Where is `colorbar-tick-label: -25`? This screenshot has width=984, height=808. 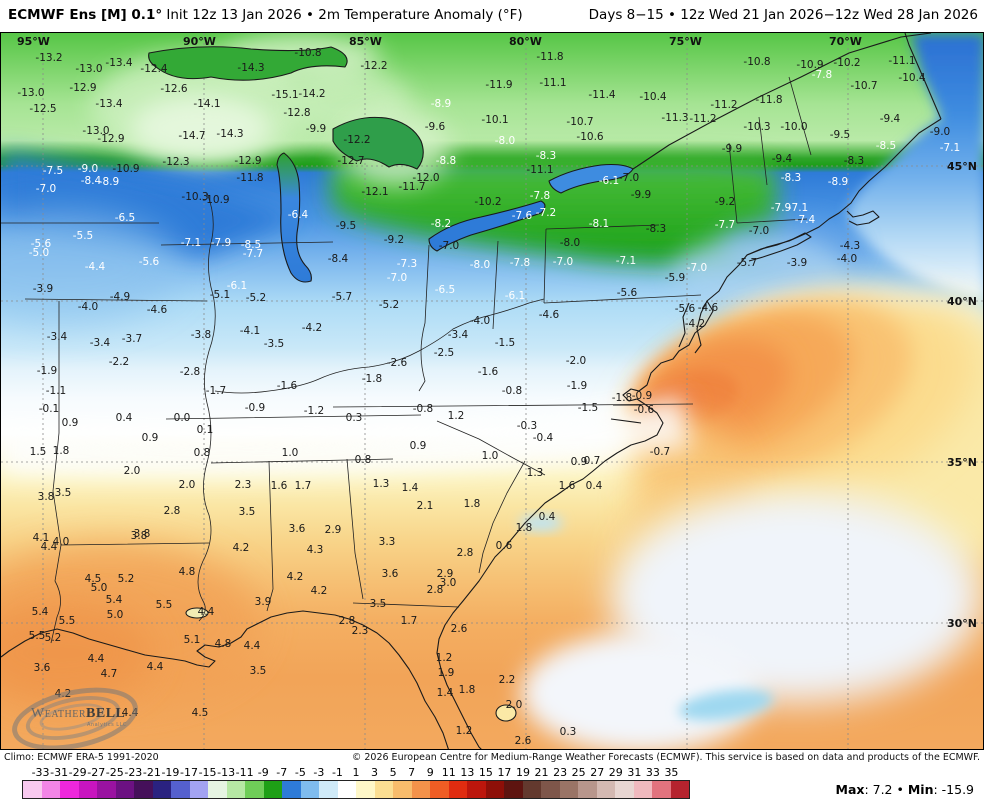 colorbar-tick-label: -25 is located at coordinates (114, 772).